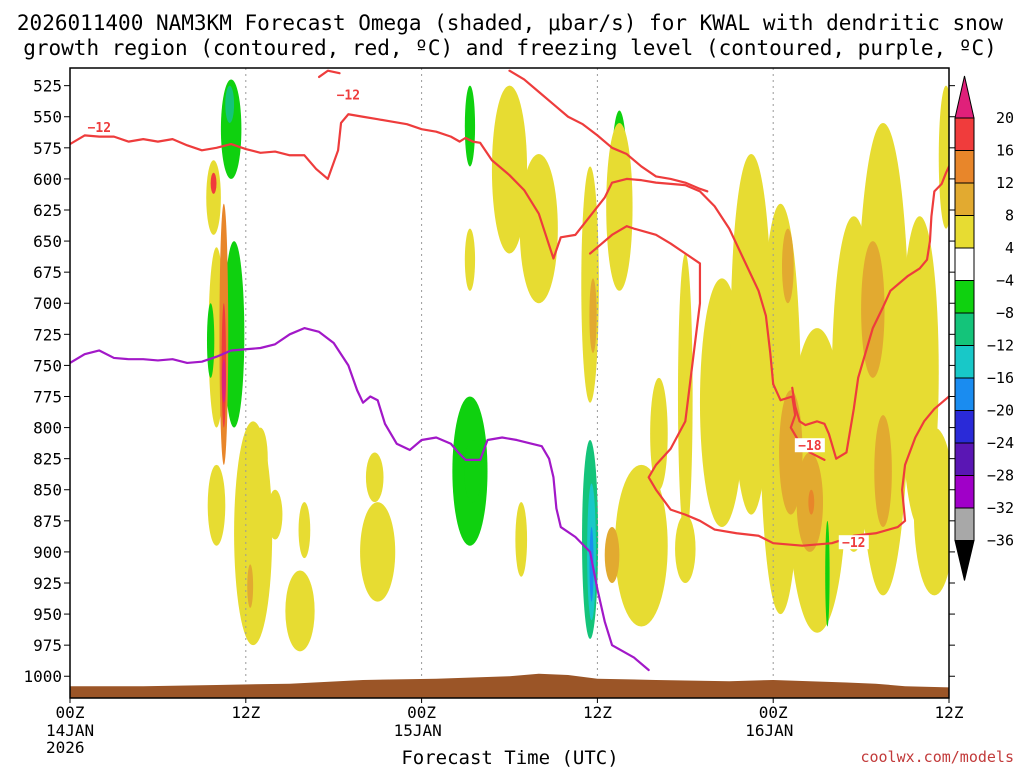 Image resolution: width=1024 pixels, height=768 pixels. I want to click on colorbar-tick-label: −12, so click(1000, 346).